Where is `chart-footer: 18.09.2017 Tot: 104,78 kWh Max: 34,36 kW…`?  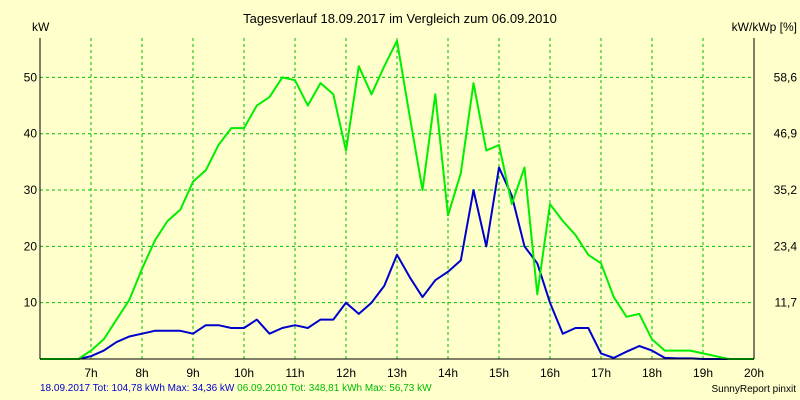 chart-footer: 18.09.2017 Tot: 104,78 kWh Max: 34,36 kW… is located at coordinates (236, 388).